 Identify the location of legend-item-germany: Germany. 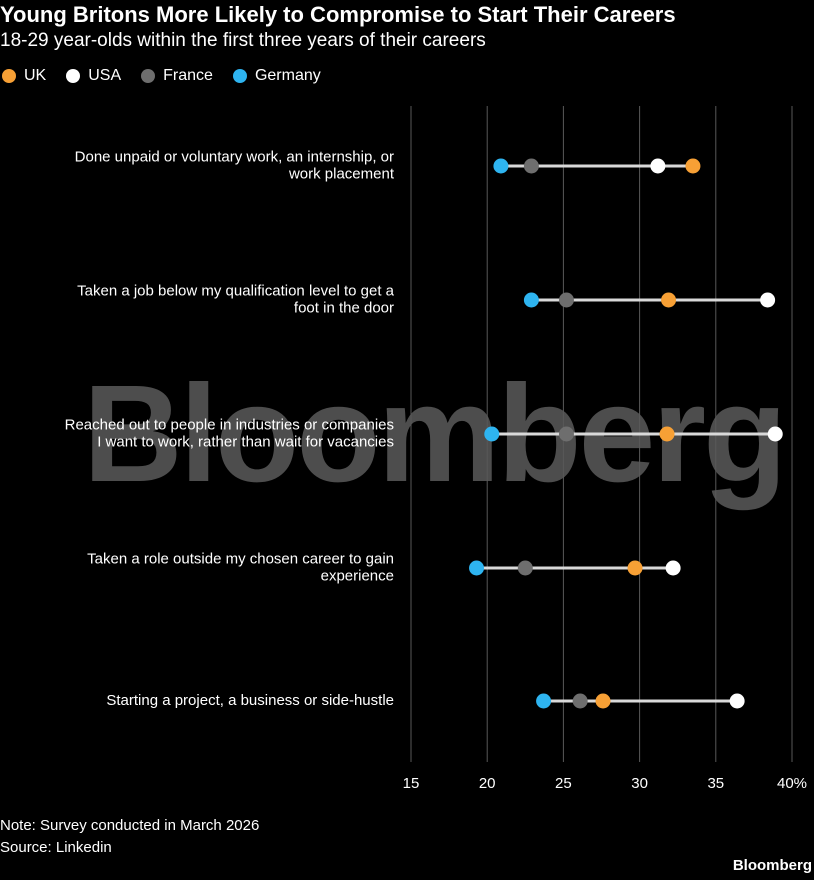
(276, 76).